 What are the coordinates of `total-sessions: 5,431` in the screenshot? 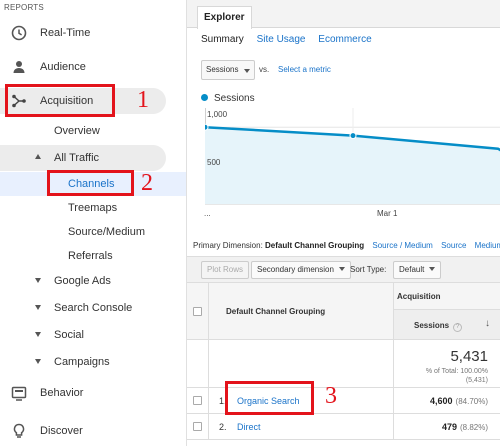 It's located at (469, 356).